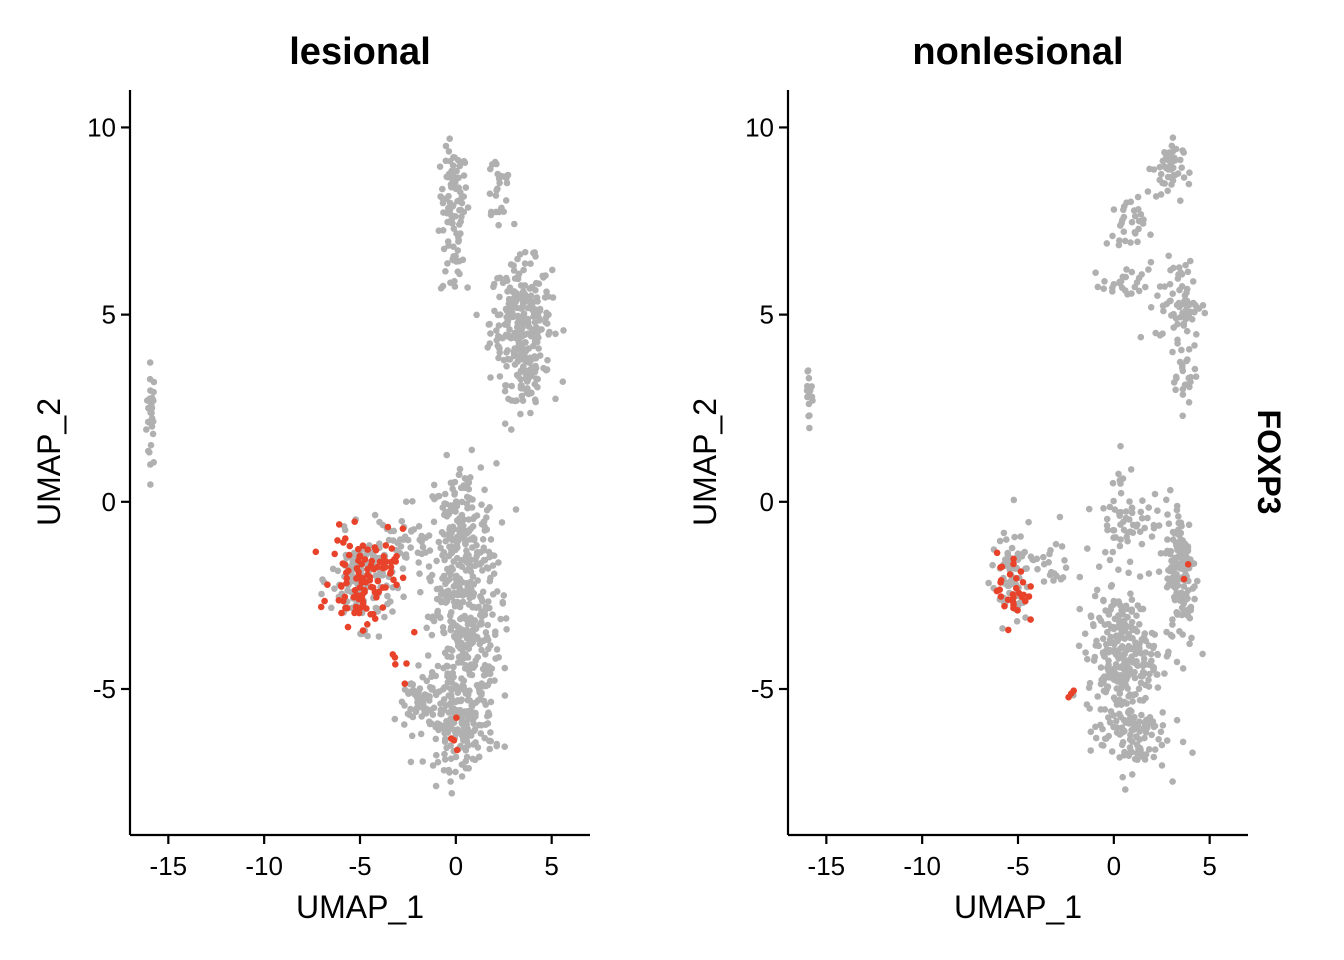  What do you see at coordinates (169, 866) in the screenshot?
I see `x-tick-label: -15` at bounding box center [169, 866].